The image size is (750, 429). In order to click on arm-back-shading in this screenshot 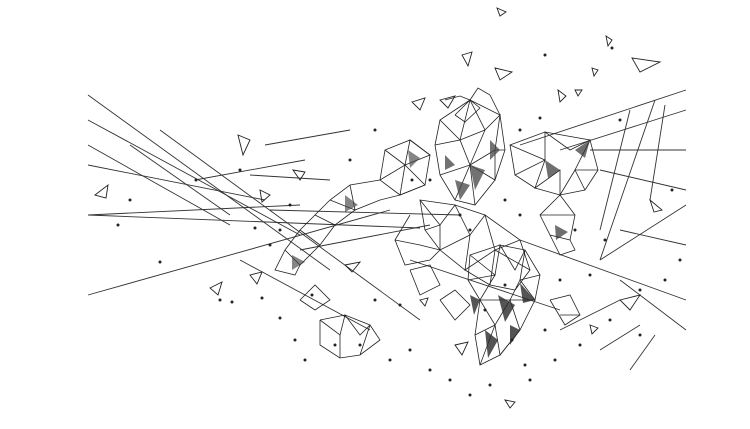, I will do `click(567, 190)`.